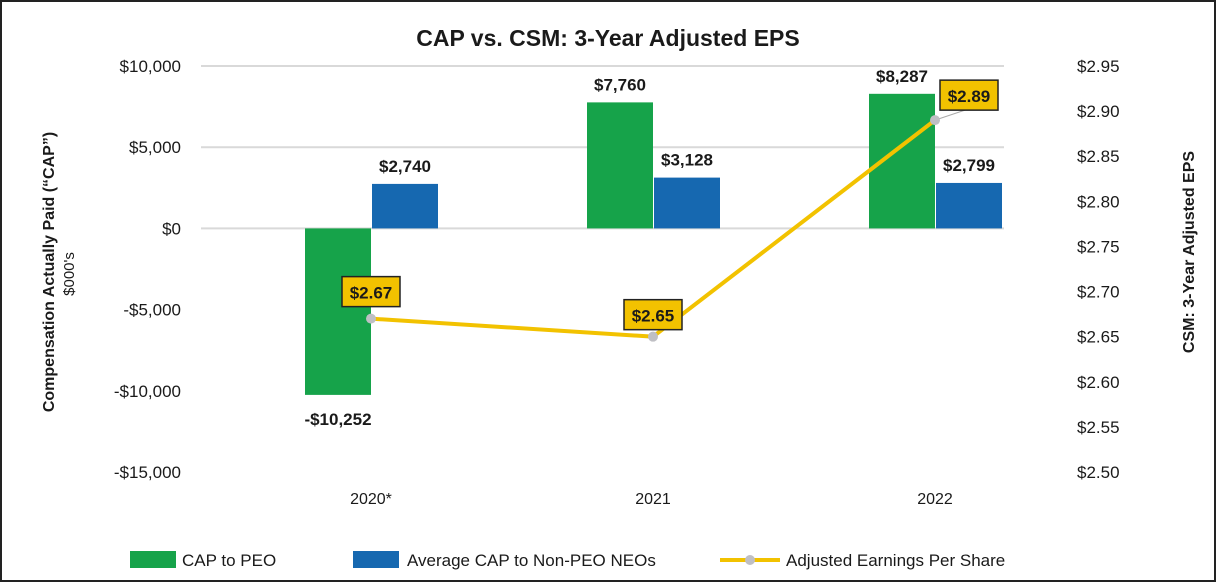 This screenshot has height=582, width=1216. I want to click on x-tick-label: 2022, so click(935, 499).